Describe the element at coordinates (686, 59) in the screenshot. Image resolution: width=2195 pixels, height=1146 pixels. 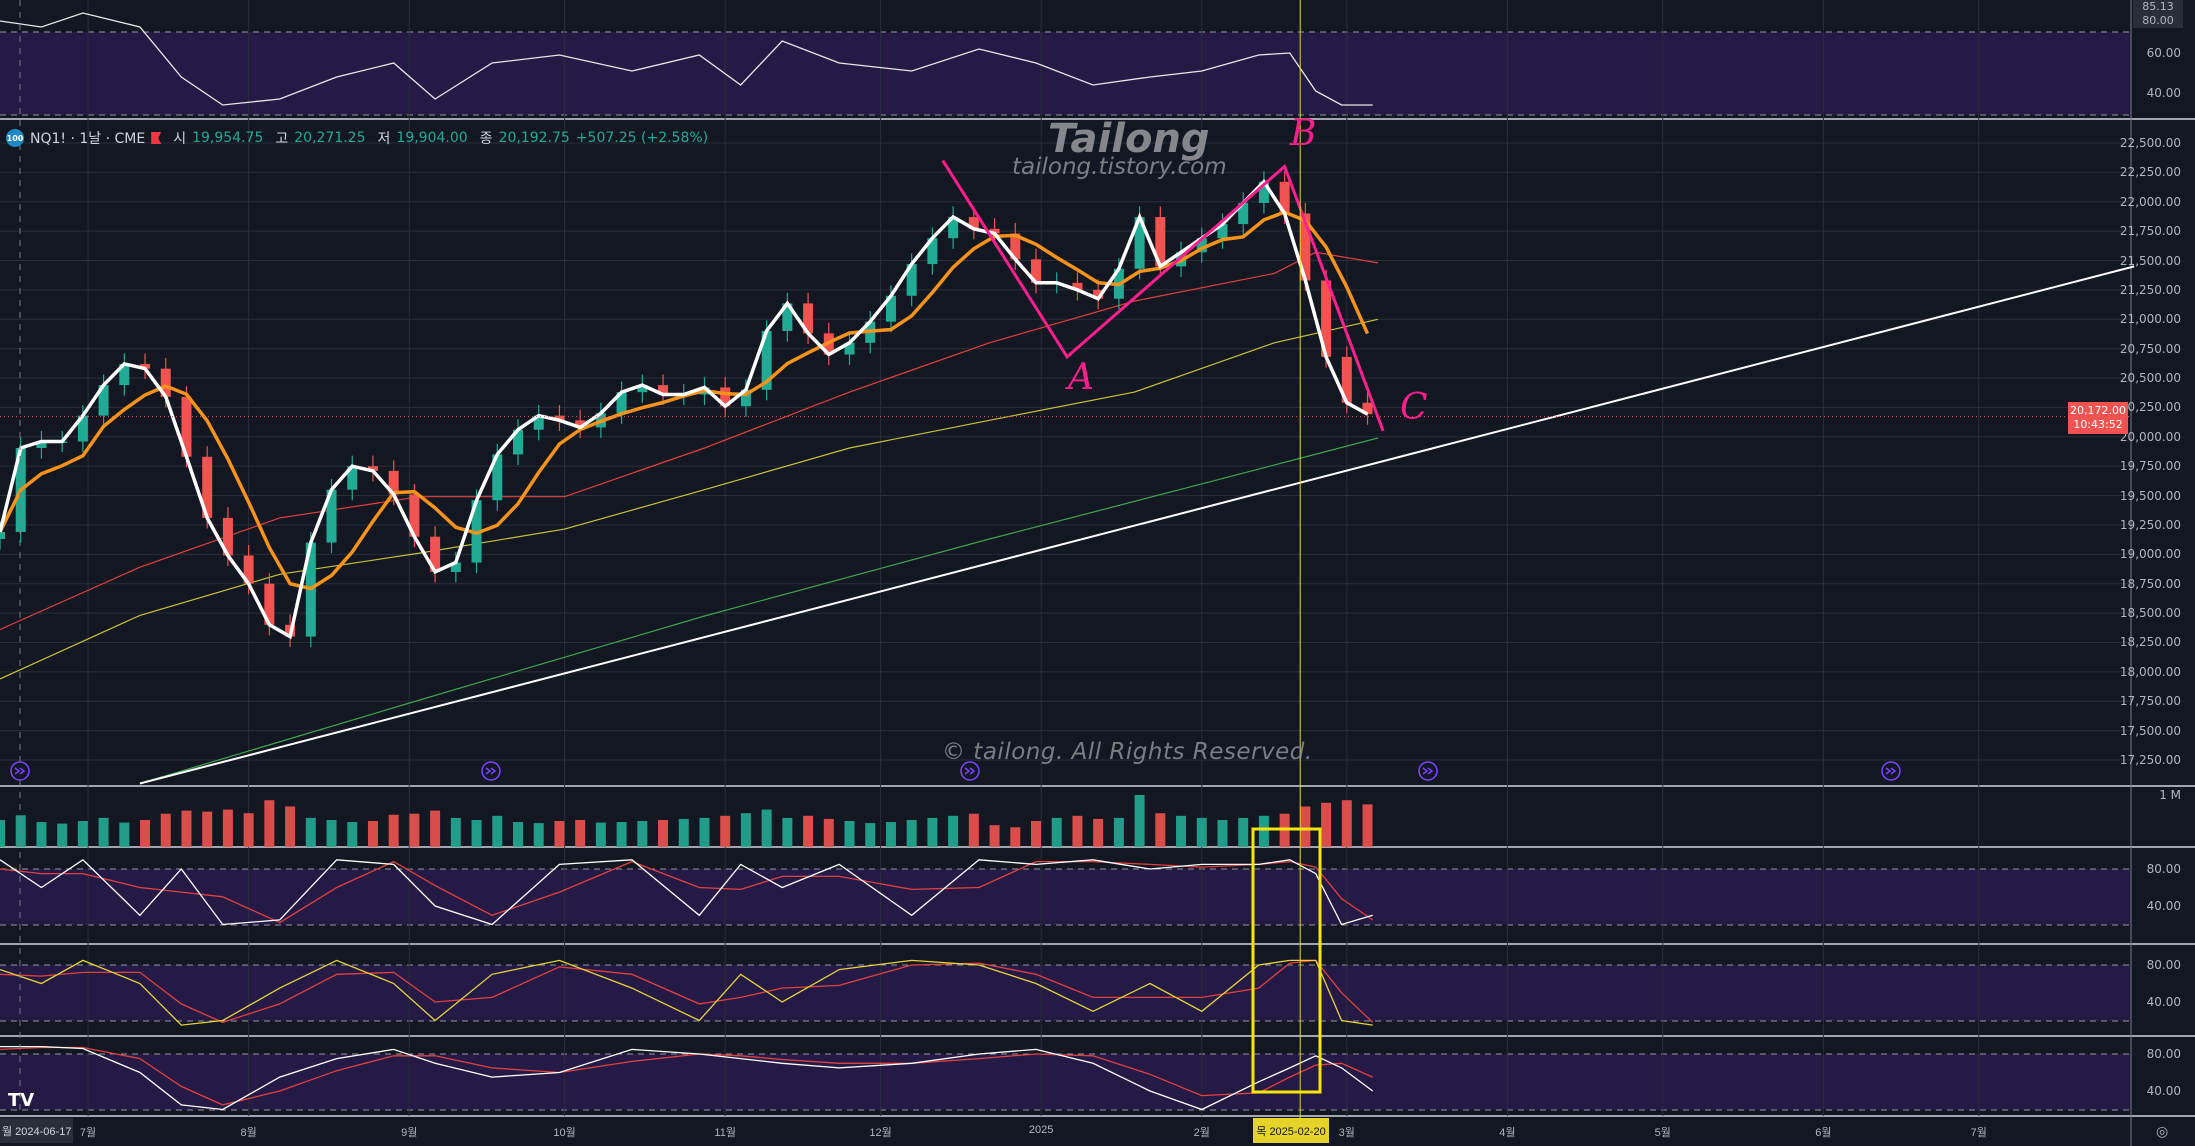
I see `top-rsi-line` at that location.